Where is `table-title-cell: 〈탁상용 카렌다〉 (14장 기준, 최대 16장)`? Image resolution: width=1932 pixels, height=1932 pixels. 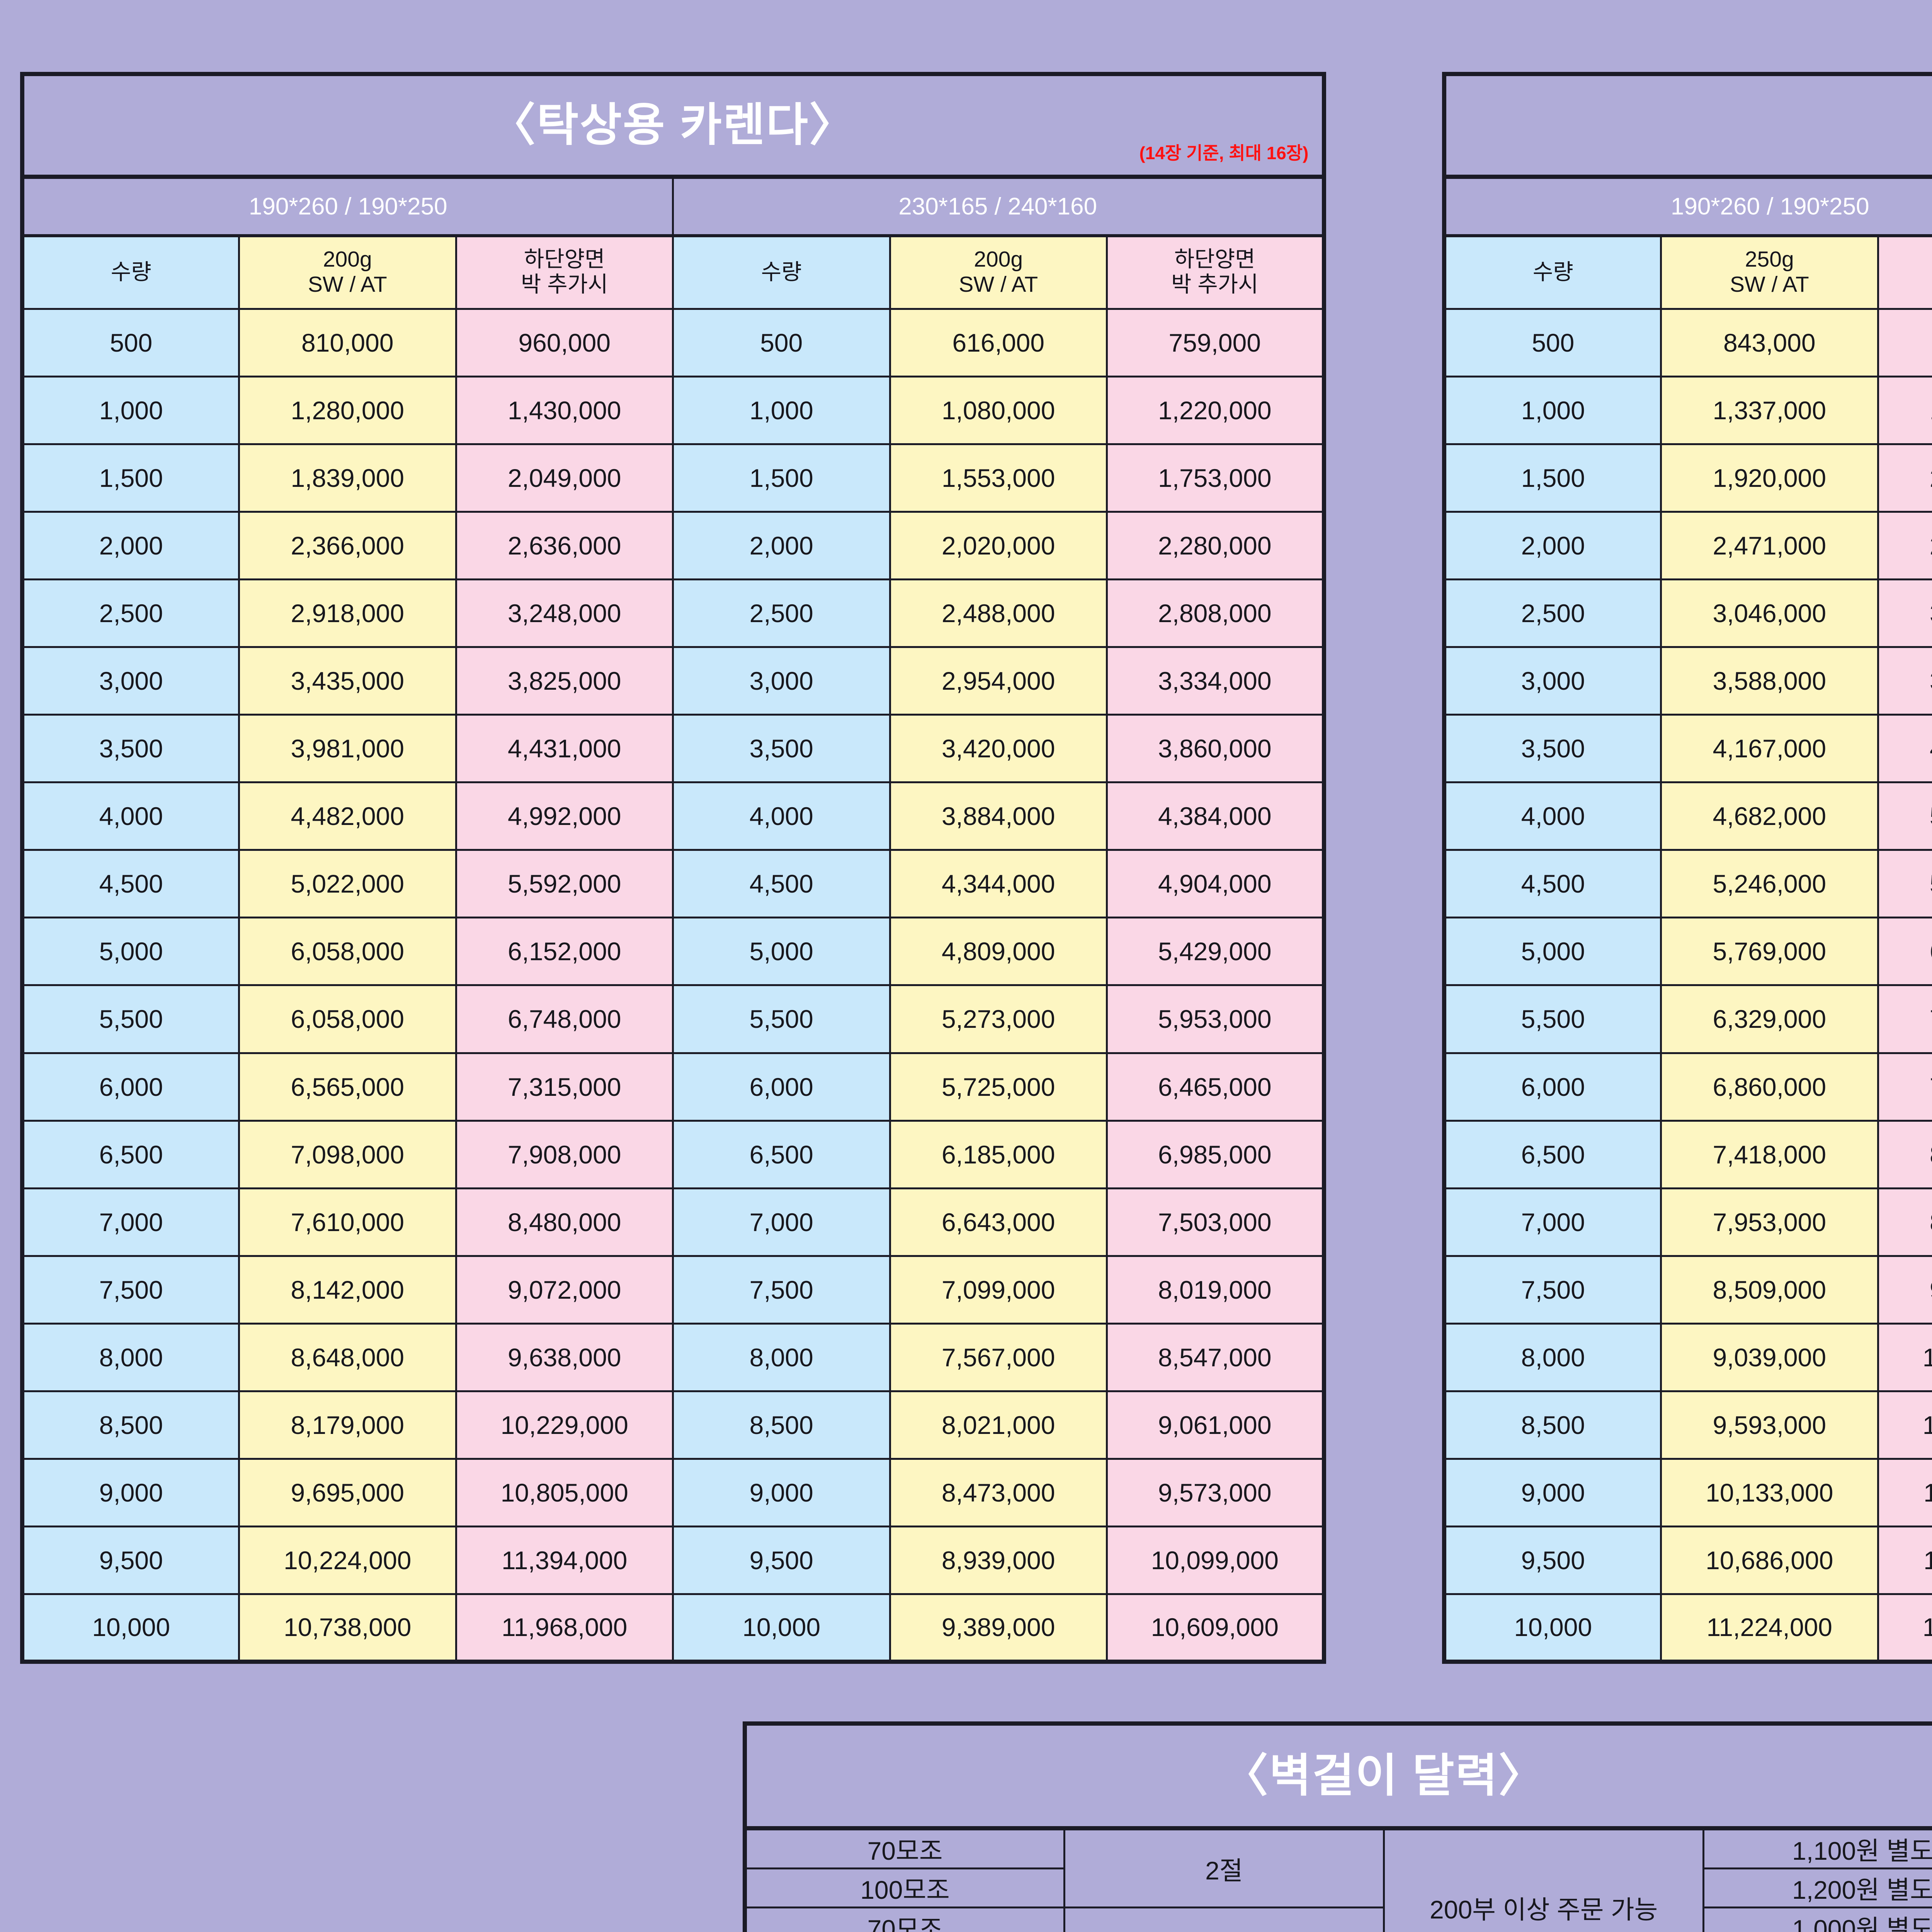 table-title-cell: 〈탁상용 카렌다〉 (14장 기준, 최대 16장) is located at coordinates (673, 126).